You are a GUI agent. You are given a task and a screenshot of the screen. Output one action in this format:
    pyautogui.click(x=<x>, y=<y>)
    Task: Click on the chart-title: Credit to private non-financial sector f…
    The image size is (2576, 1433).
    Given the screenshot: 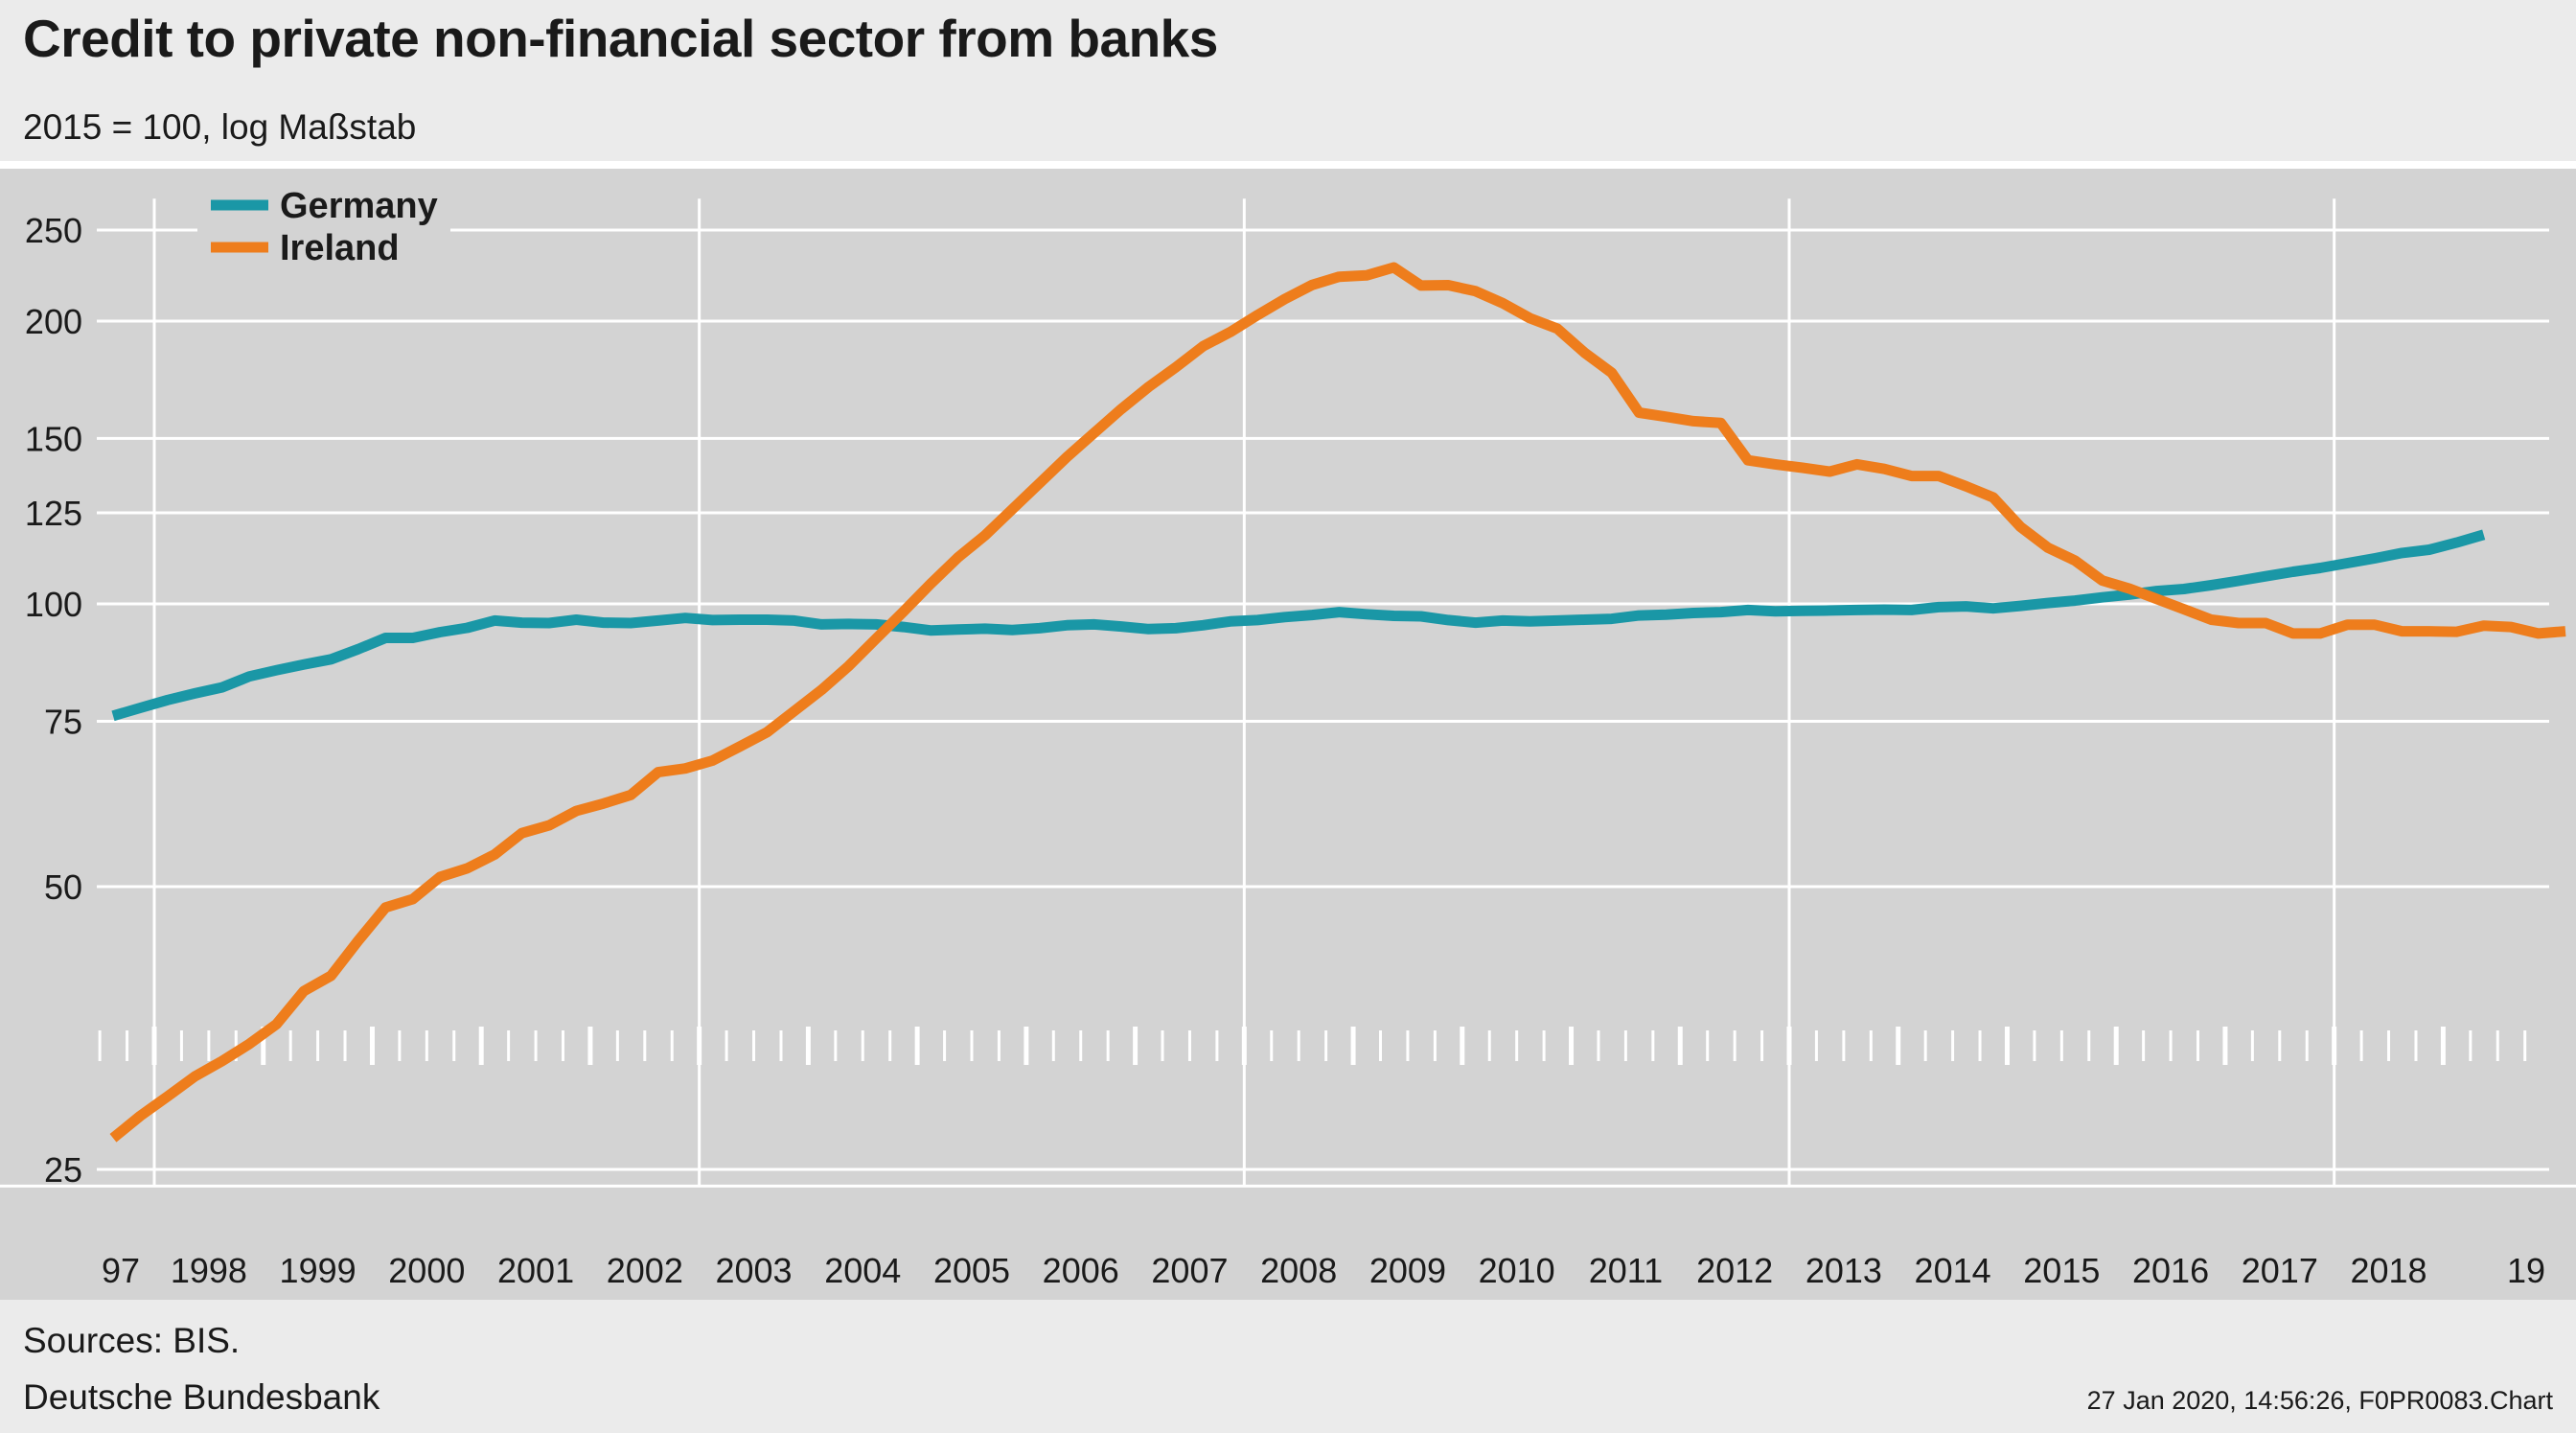 What is the action you would take?
    pyautogui.click(x=620, y=38)
    